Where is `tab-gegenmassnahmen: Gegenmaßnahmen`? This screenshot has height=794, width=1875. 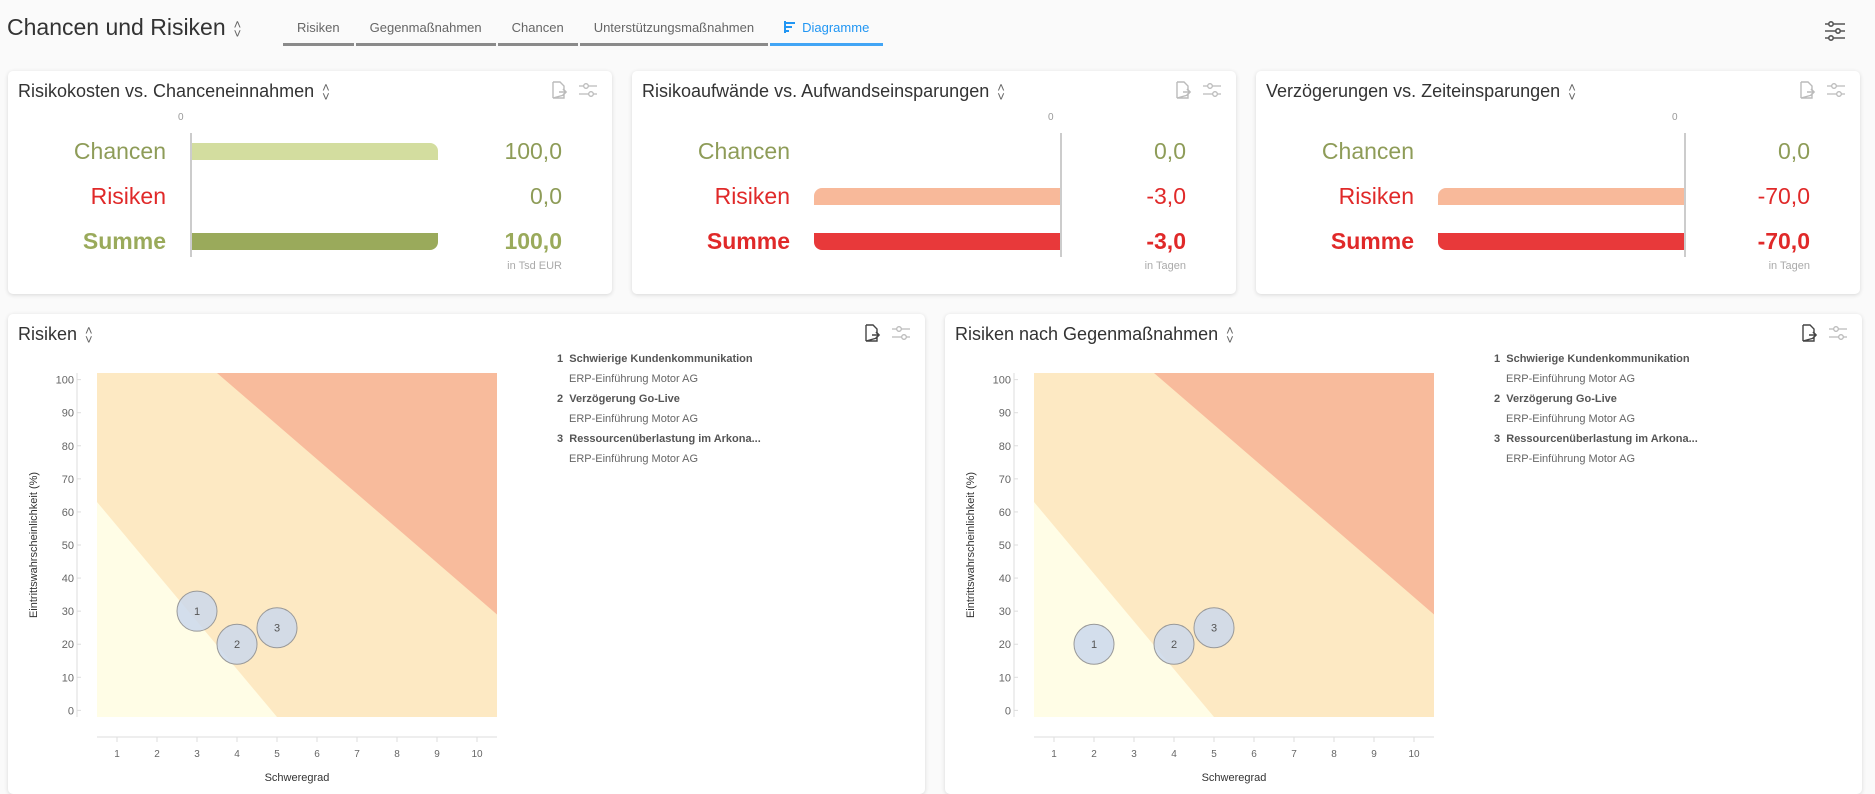
tab-gegenmassnahmen: Gegenmaßnahmen is located at coordinates (425, 32).